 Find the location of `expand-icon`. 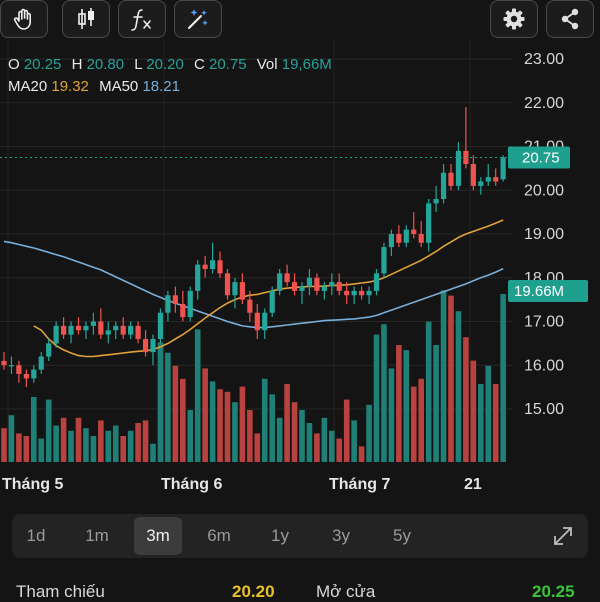

expand-icon is located at coordinates (563, 536).